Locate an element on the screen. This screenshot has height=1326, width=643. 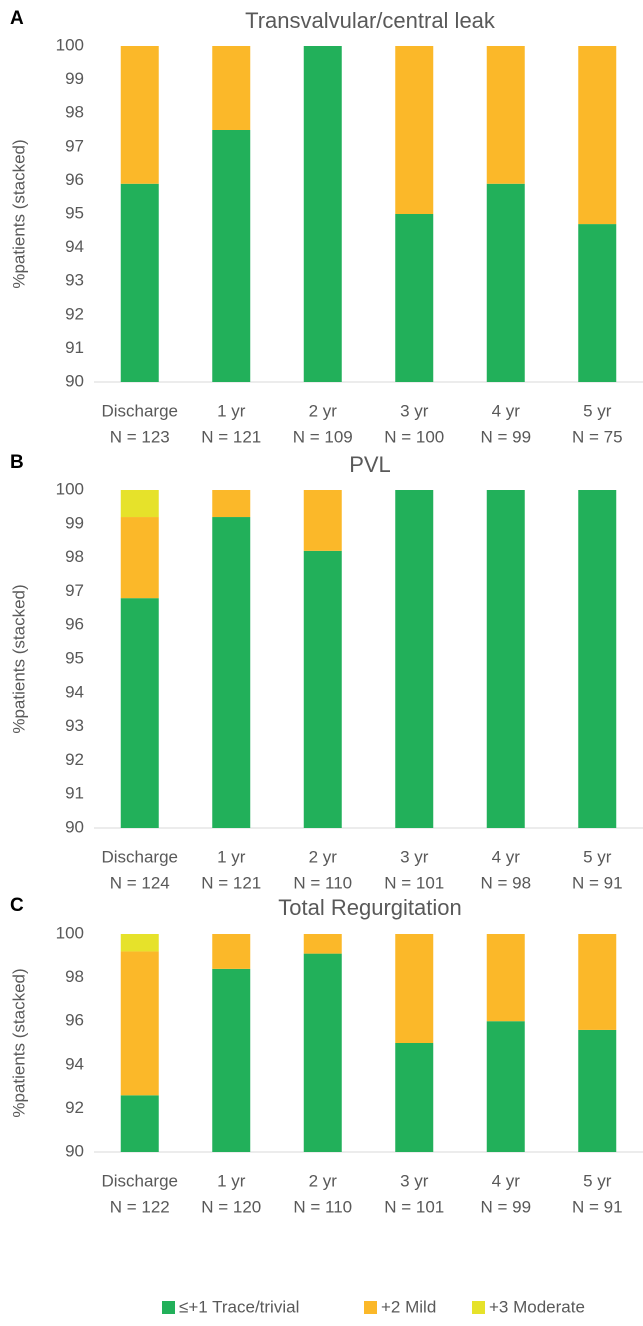
legend-label: ≤+1 Trace/trivial is located at coordinates (239, 1306).